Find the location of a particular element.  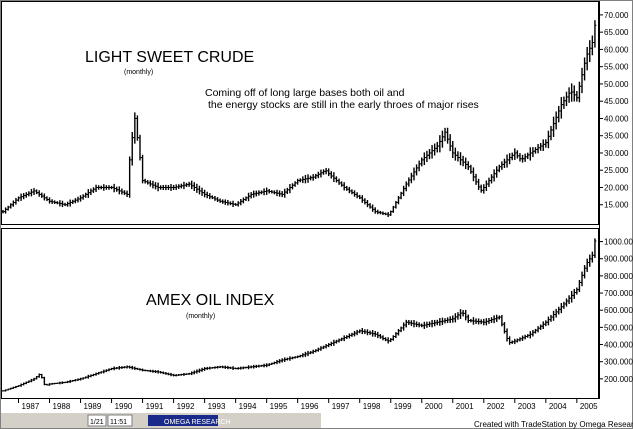

crude-y-tick-label: 55.000 is located at coordinates (616, 67).